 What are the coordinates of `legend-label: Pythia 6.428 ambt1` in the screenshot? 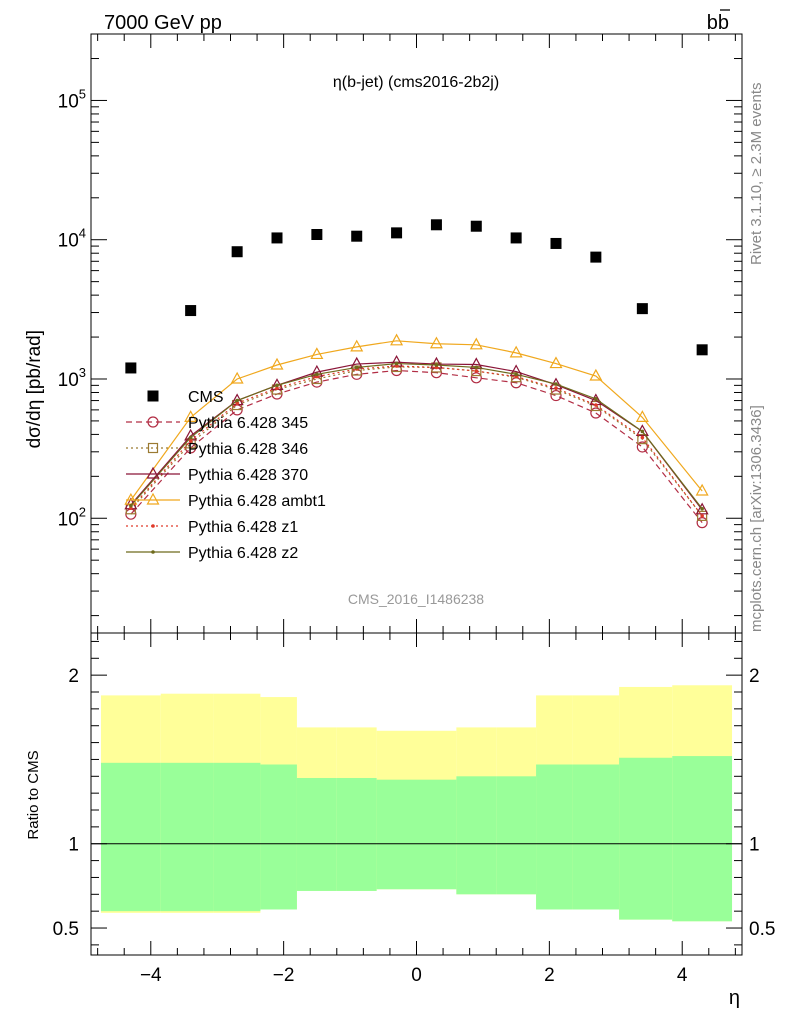 It's located at (257, 501).